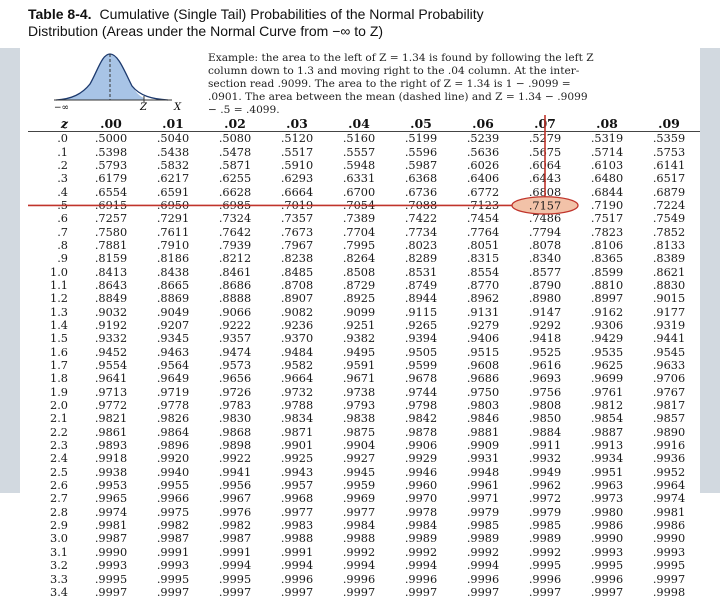 The image size is (720, 599). I want to click on table-cell: .9382, so click(359, 338).